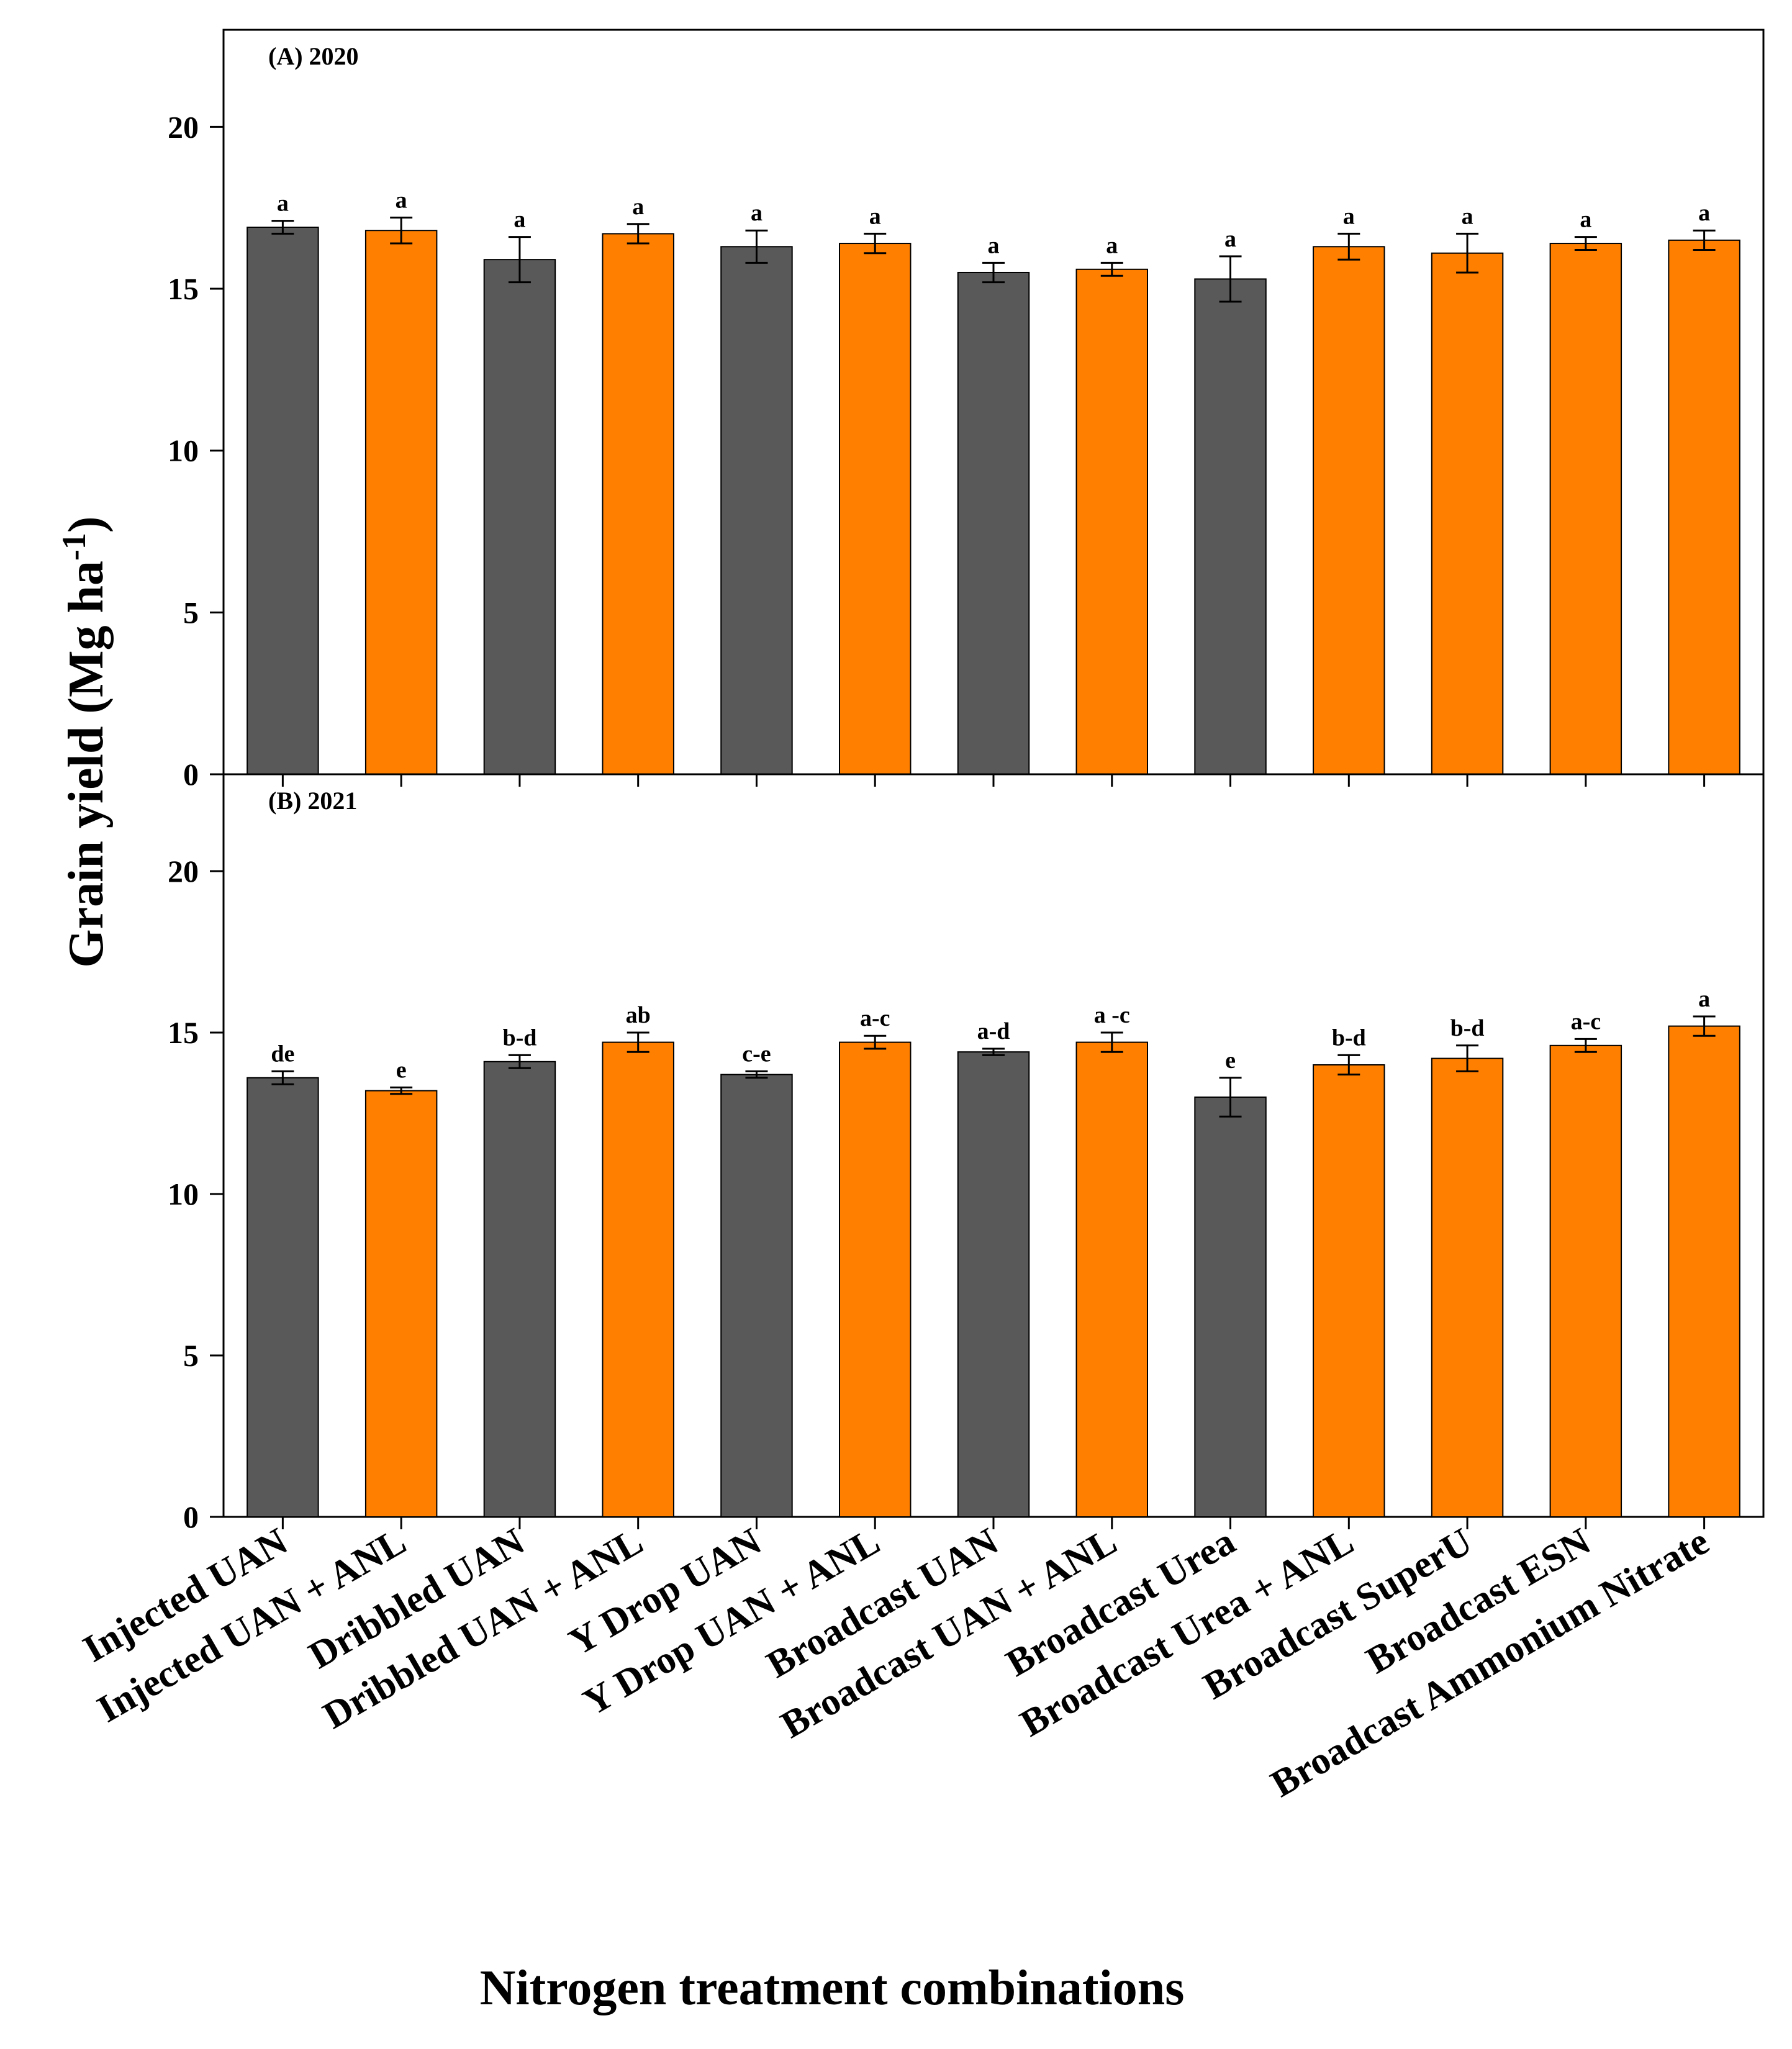 The height and width of the screenshot is (2049, 1792). I want to click on x-axis-label: Nitrogen treatment combinations, so click(832, 1988).